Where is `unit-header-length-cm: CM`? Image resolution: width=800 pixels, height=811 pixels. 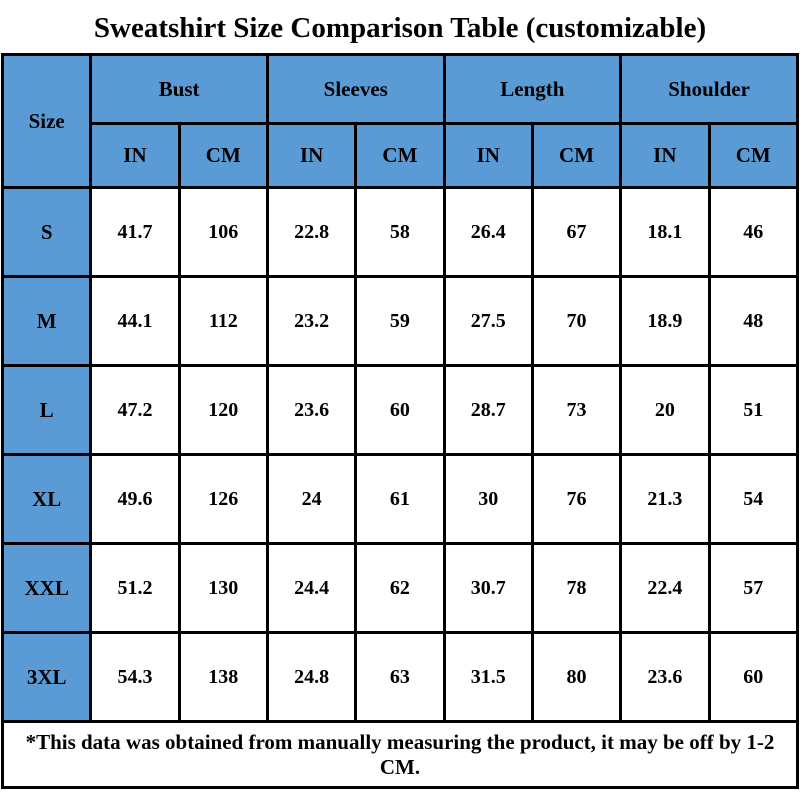
unit-header-length-cm: CM is located at coordinates (576, 155).